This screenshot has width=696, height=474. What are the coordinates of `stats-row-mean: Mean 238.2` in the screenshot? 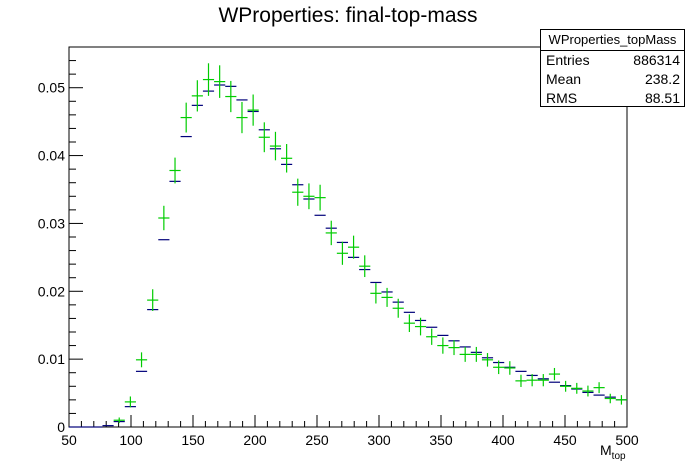 It's located at (612, 79).